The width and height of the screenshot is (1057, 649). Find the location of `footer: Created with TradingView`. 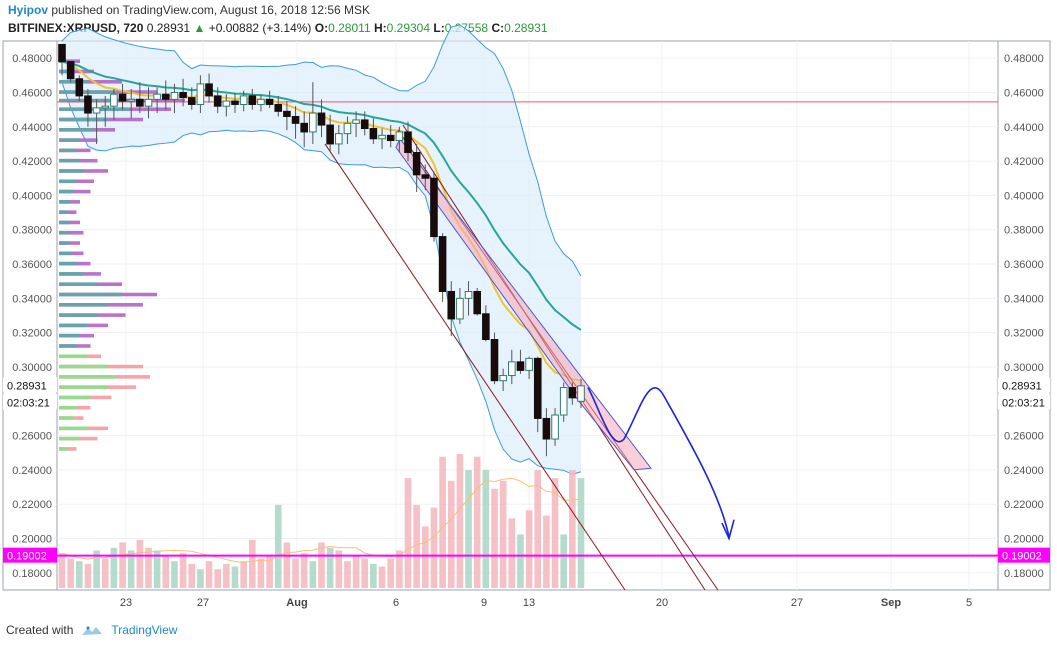

footer: Created with TradingView is located at coordinates (91, 630).